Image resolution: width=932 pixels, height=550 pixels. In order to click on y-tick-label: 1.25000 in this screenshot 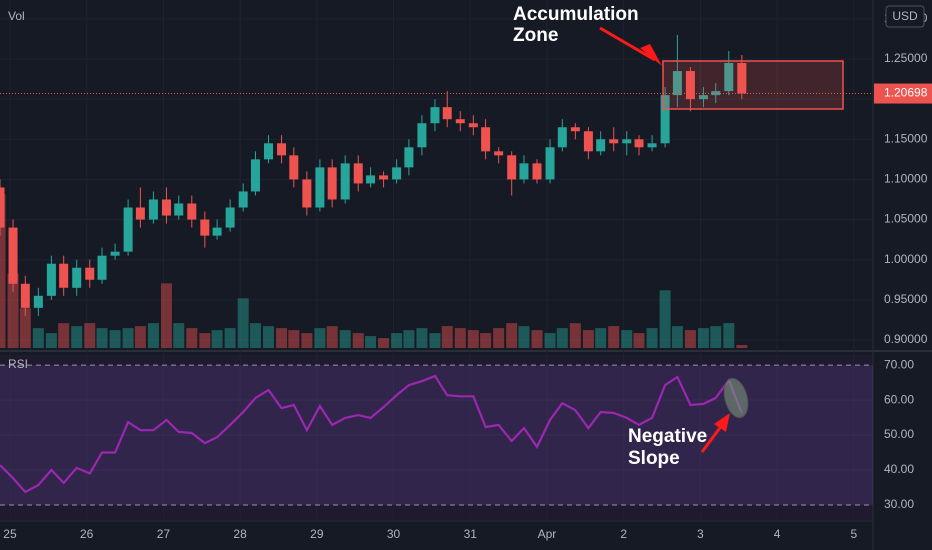, I will do `click(906, 58)`.